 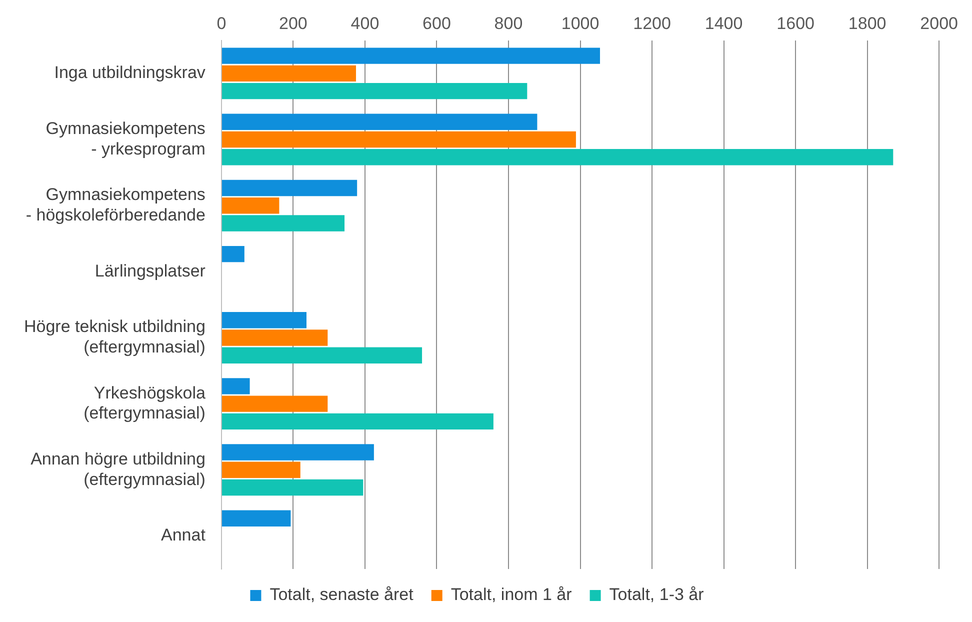 I want to click on x-tick-label: 0, so click(x=221, y=23).